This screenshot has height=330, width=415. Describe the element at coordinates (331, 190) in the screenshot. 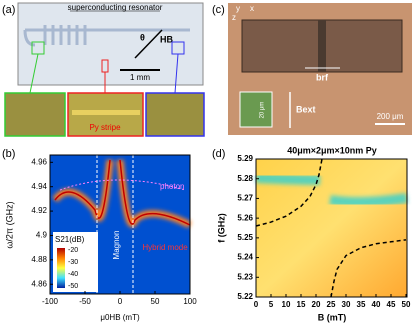

I see `mode-glow` at that location.